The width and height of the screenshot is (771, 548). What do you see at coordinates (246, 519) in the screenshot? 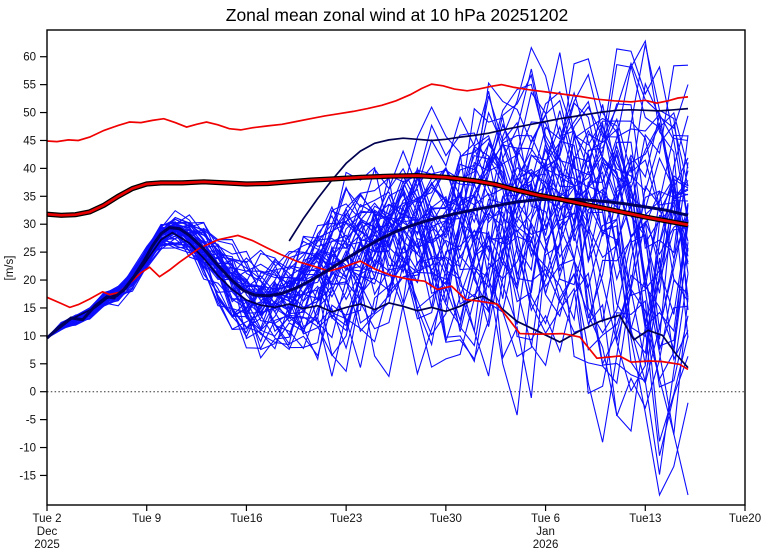
I see `x-tick-label: Tue16` at bounding box center [246, 519].